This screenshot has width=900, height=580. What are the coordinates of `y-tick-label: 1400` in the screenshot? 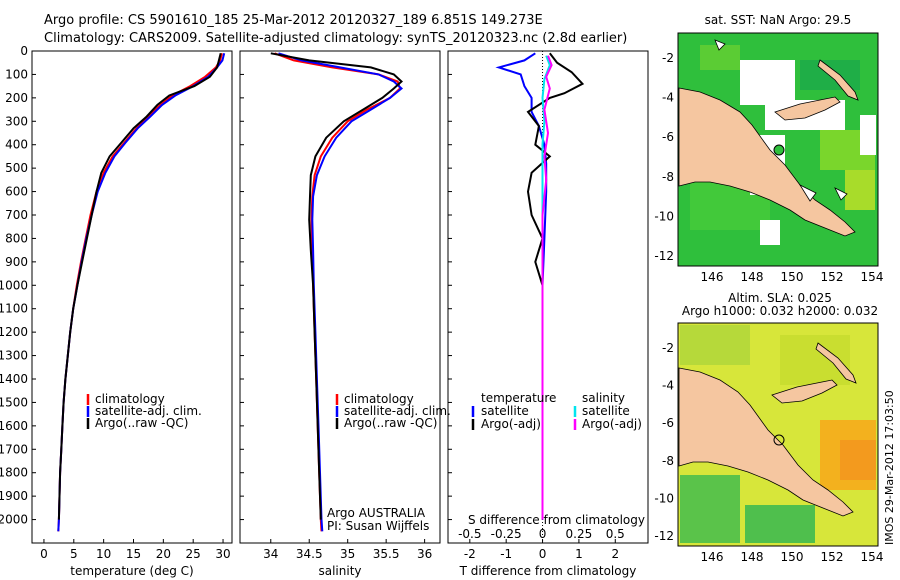 It's located at (14, 379).